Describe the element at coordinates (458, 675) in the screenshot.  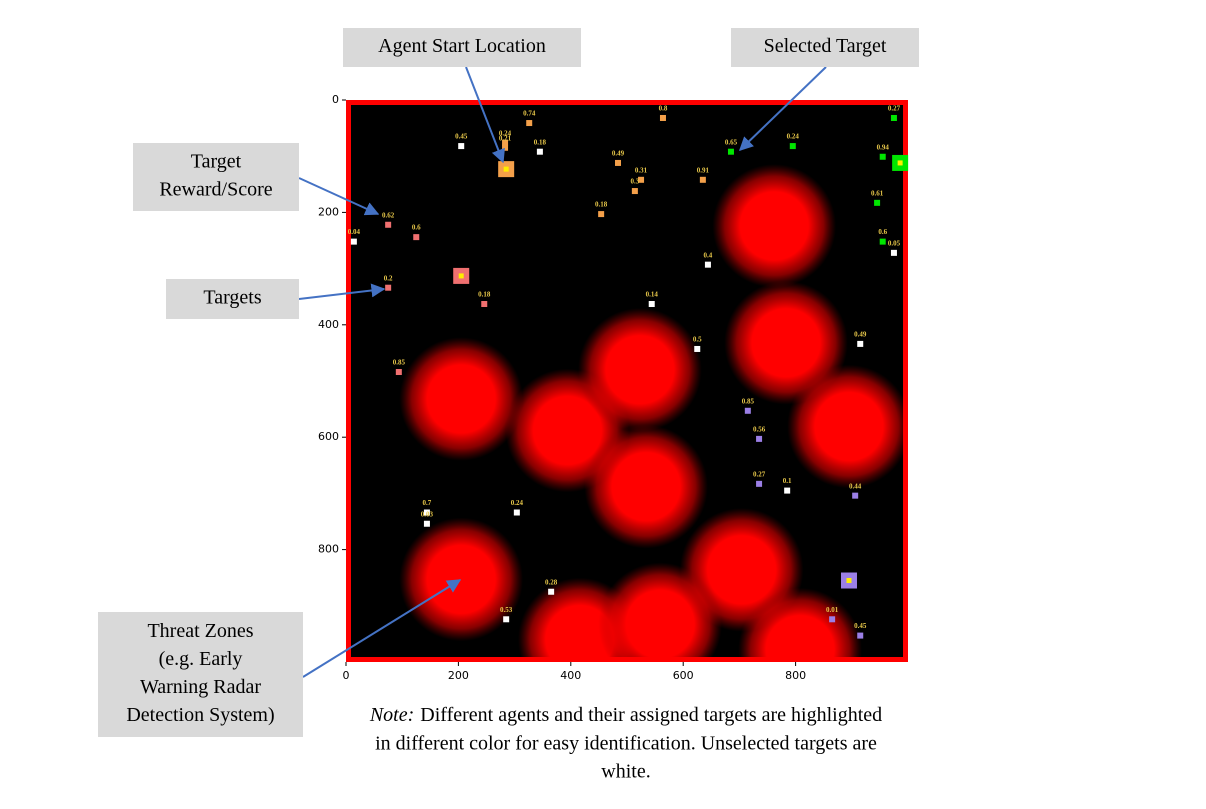
I see `x-tick-label: 200` at that location.